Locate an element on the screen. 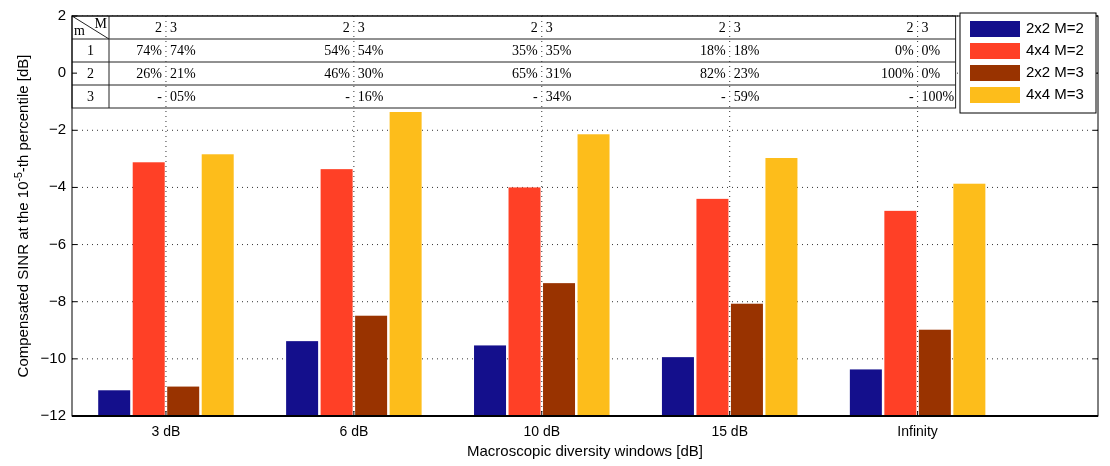 Image resolution: width=1110 pixels, height=466 pixels. annotation: 16% is located at coordinates (370, 96).